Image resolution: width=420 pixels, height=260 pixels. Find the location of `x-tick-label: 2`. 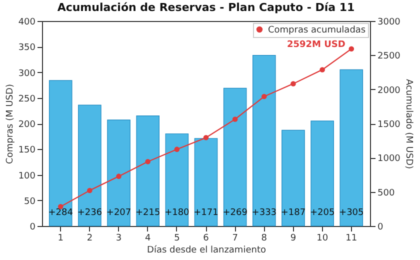

x-tick-label: 2 is located at coordinates (89, 239).